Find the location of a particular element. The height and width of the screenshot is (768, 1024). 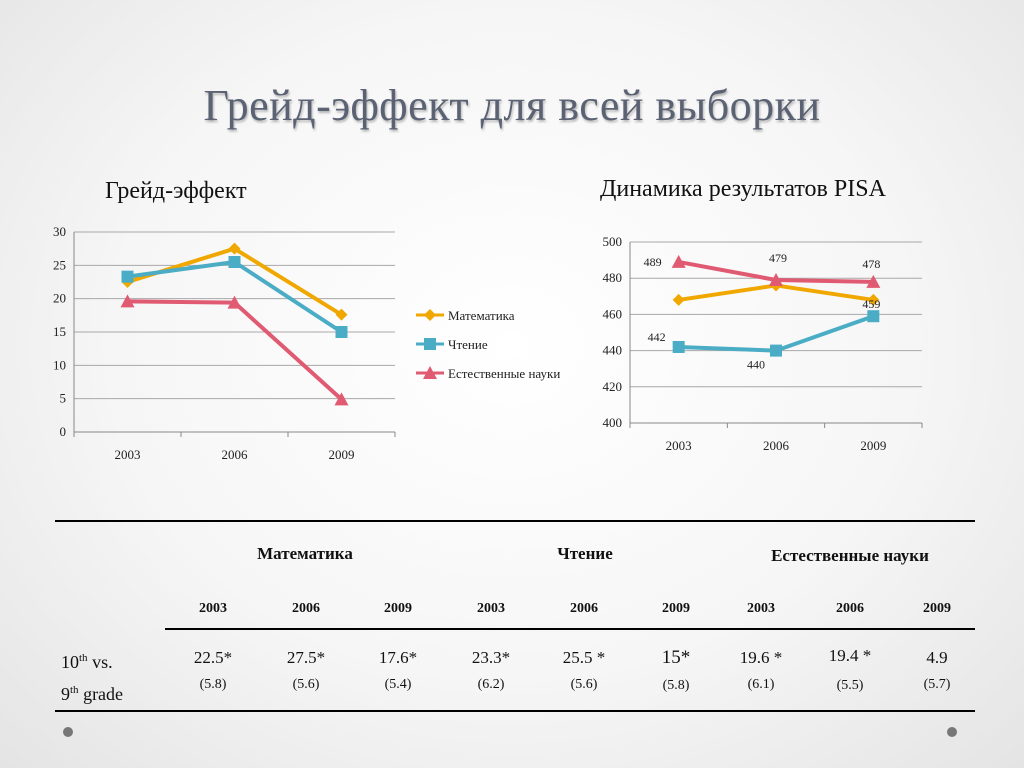

grade-effect-value: 23.3* is located at coordinates (491, 657).